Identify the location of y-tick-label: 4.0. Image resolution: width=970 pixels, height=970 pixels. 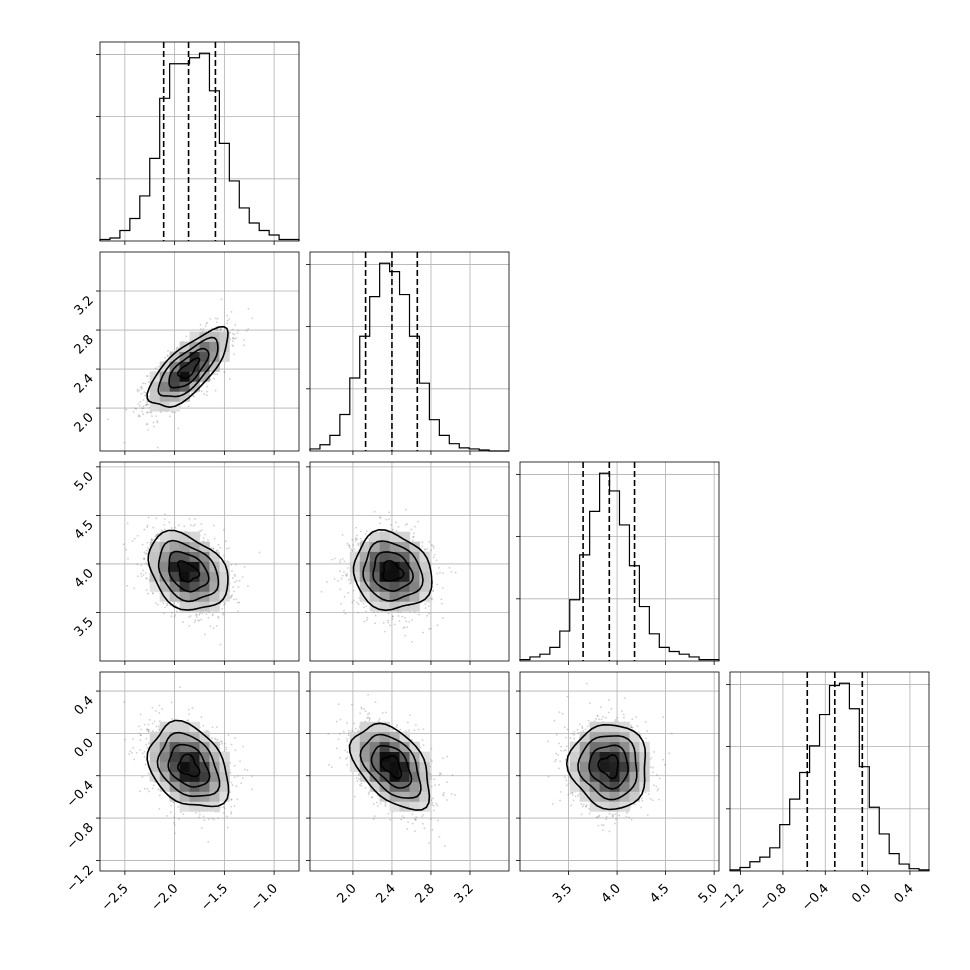
(84, 578).